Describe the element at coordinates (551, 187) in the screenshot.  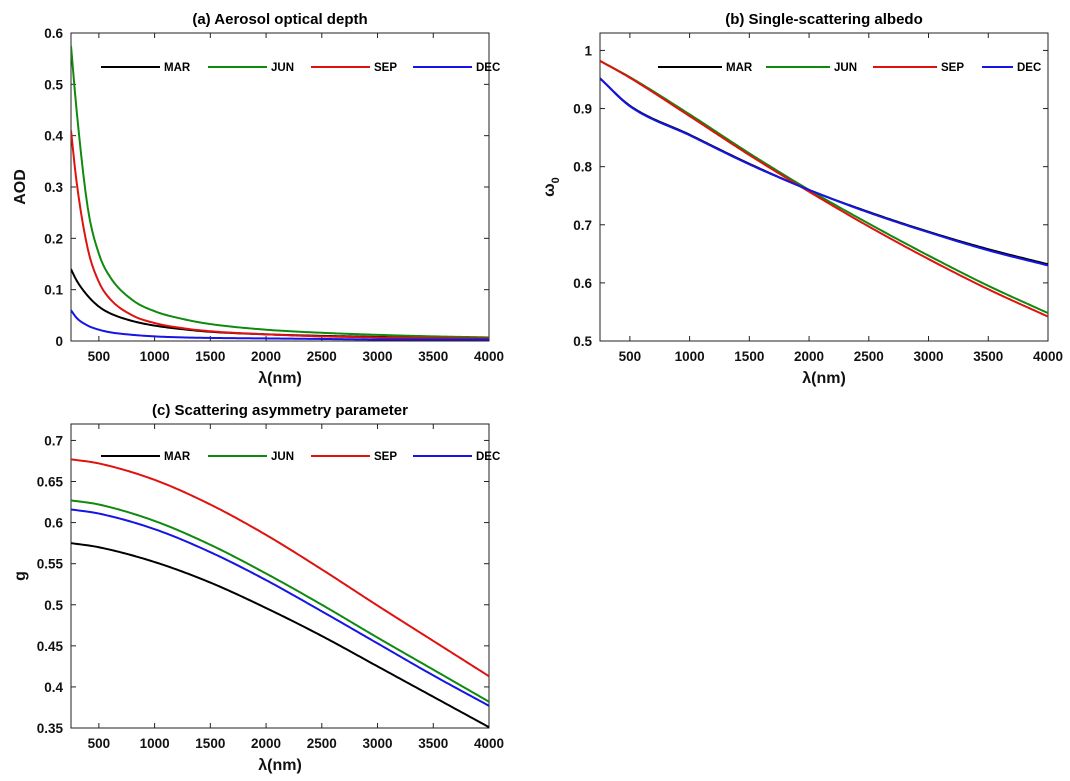
I see `y-axis-label: ω0` at that location.